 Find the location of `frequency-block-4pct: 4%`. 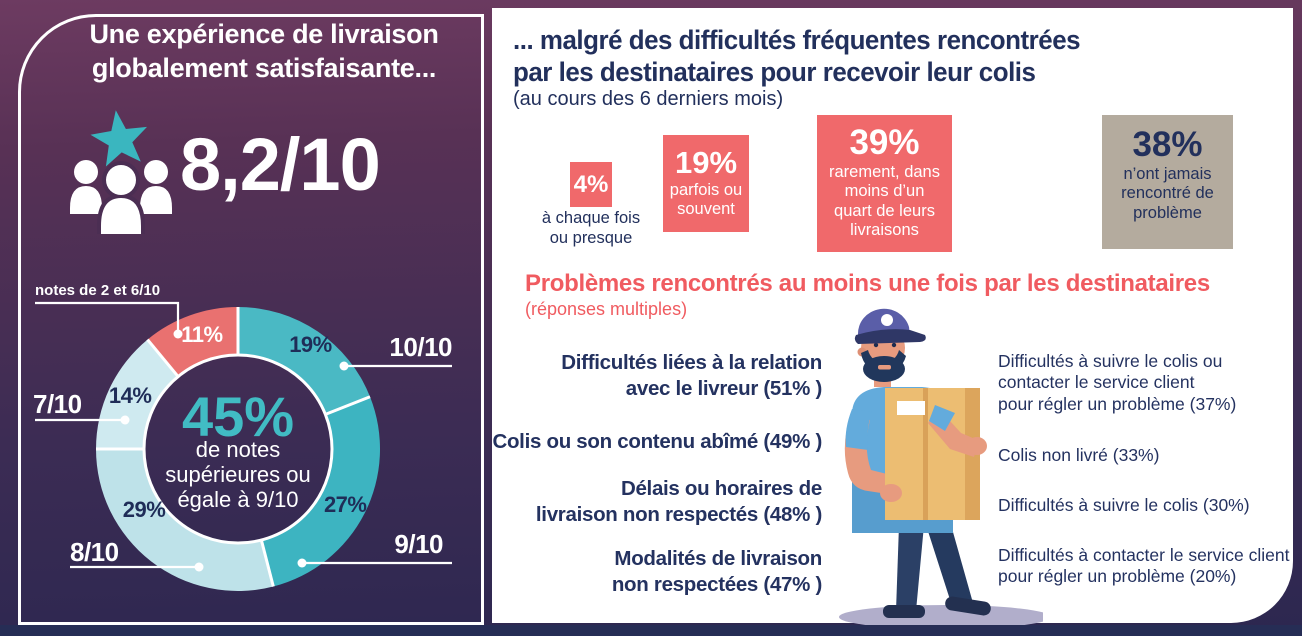

frequency-block-4pct: 4% is located at coordinates (591, 184).